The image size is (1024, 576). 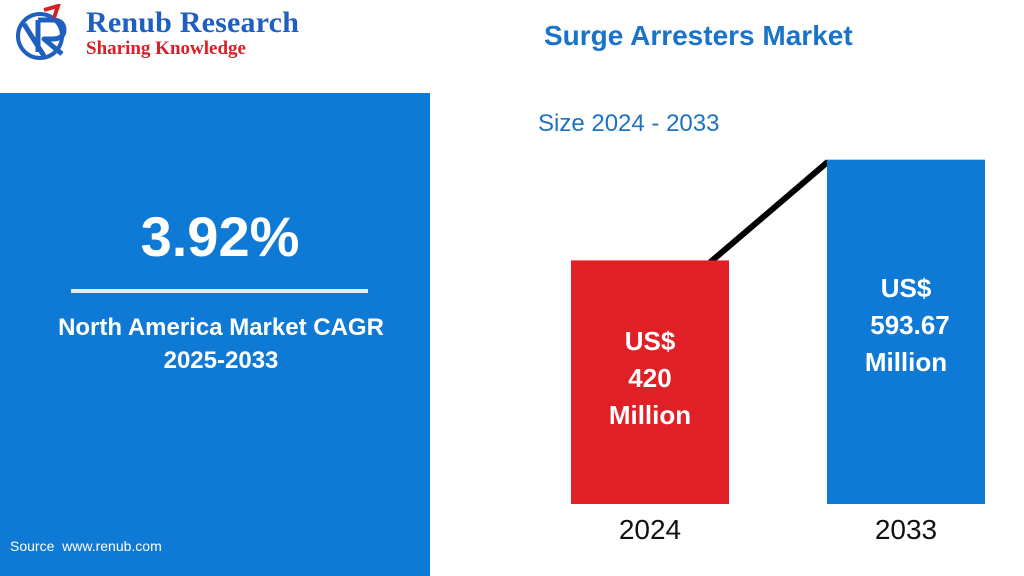 I want to click on bar-label-2024-line3: Million, so click(x=650, y=415).